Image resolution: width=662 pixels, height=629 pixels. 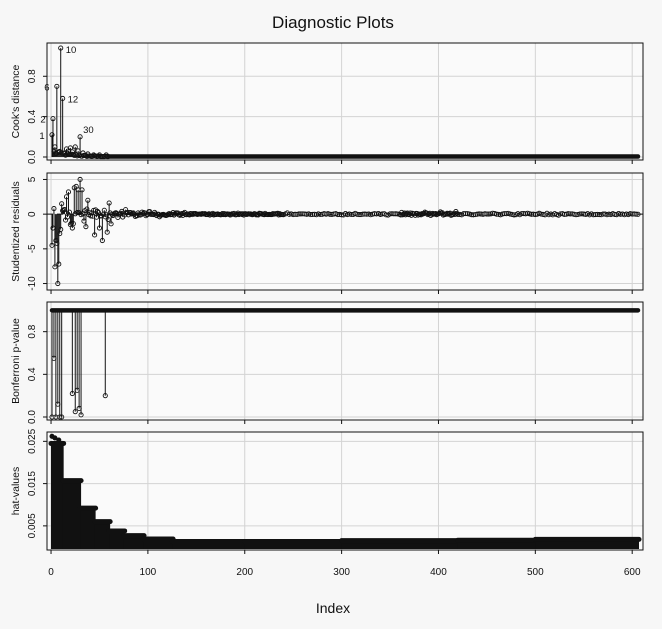 I want to click on y-tick-label: 0.025, so click(x=32, y=440).